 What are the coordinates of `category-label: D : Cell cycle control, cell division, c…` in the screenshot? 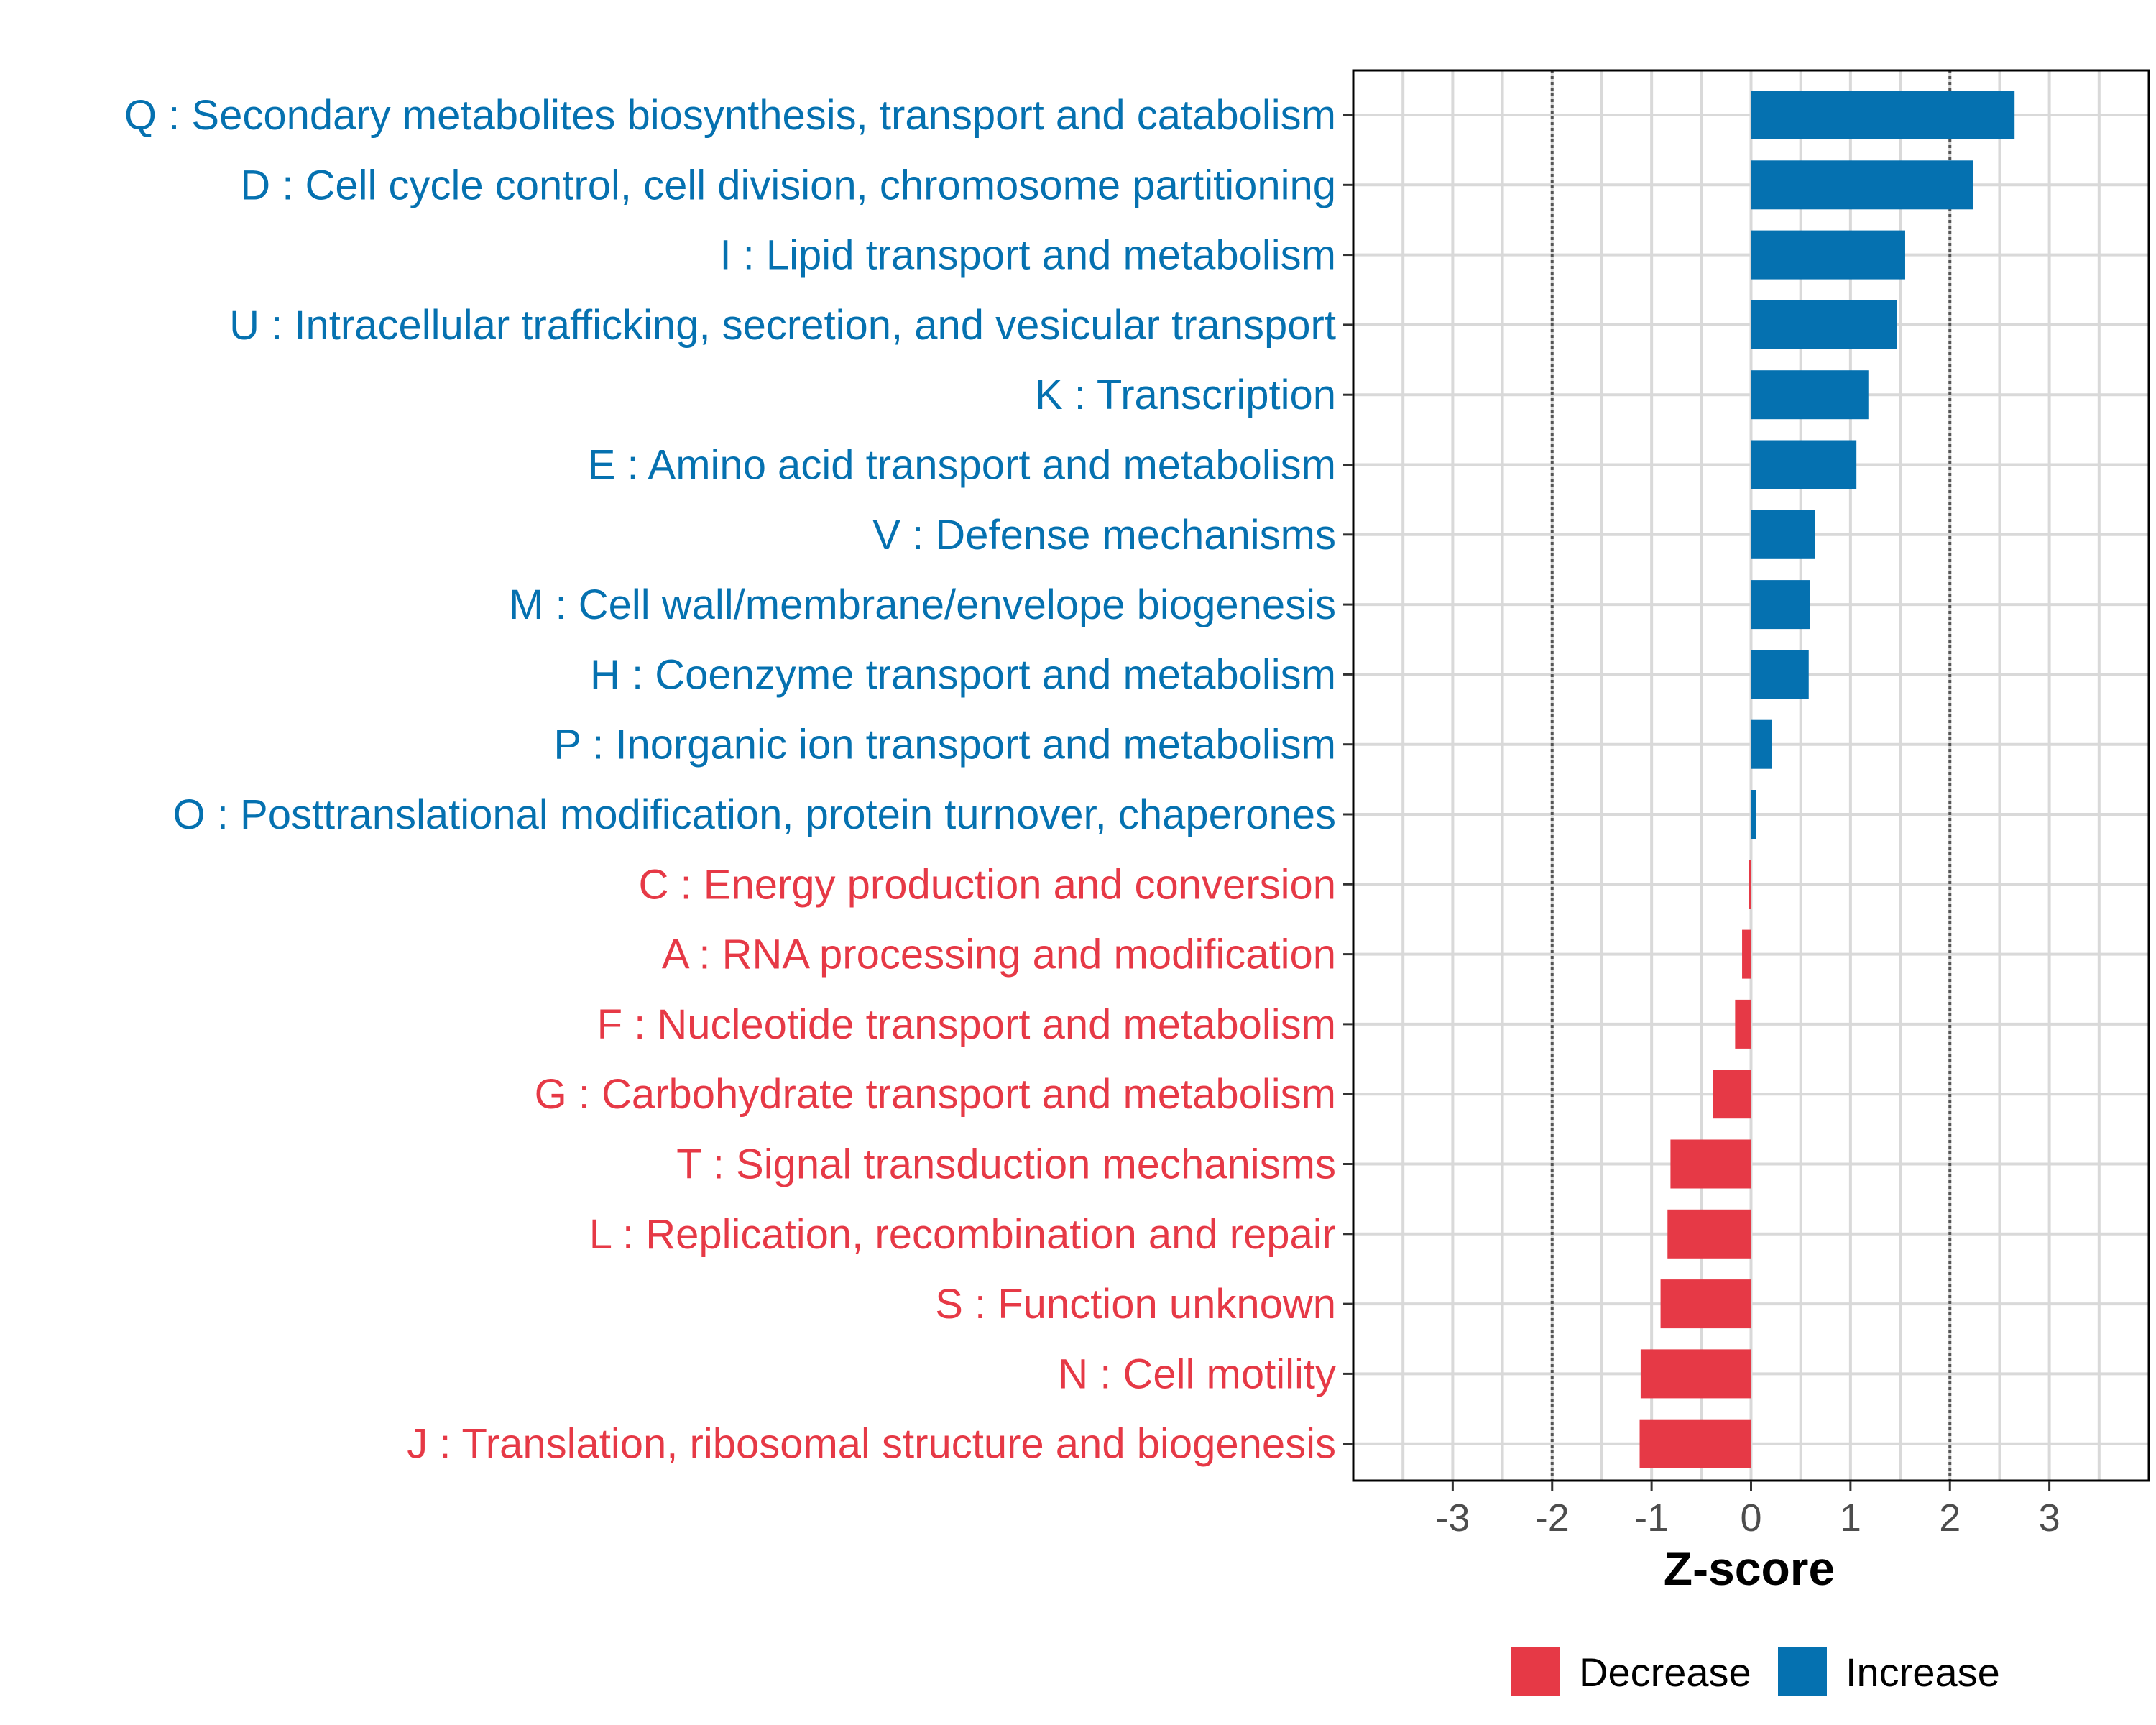 It's located at (788, 185).